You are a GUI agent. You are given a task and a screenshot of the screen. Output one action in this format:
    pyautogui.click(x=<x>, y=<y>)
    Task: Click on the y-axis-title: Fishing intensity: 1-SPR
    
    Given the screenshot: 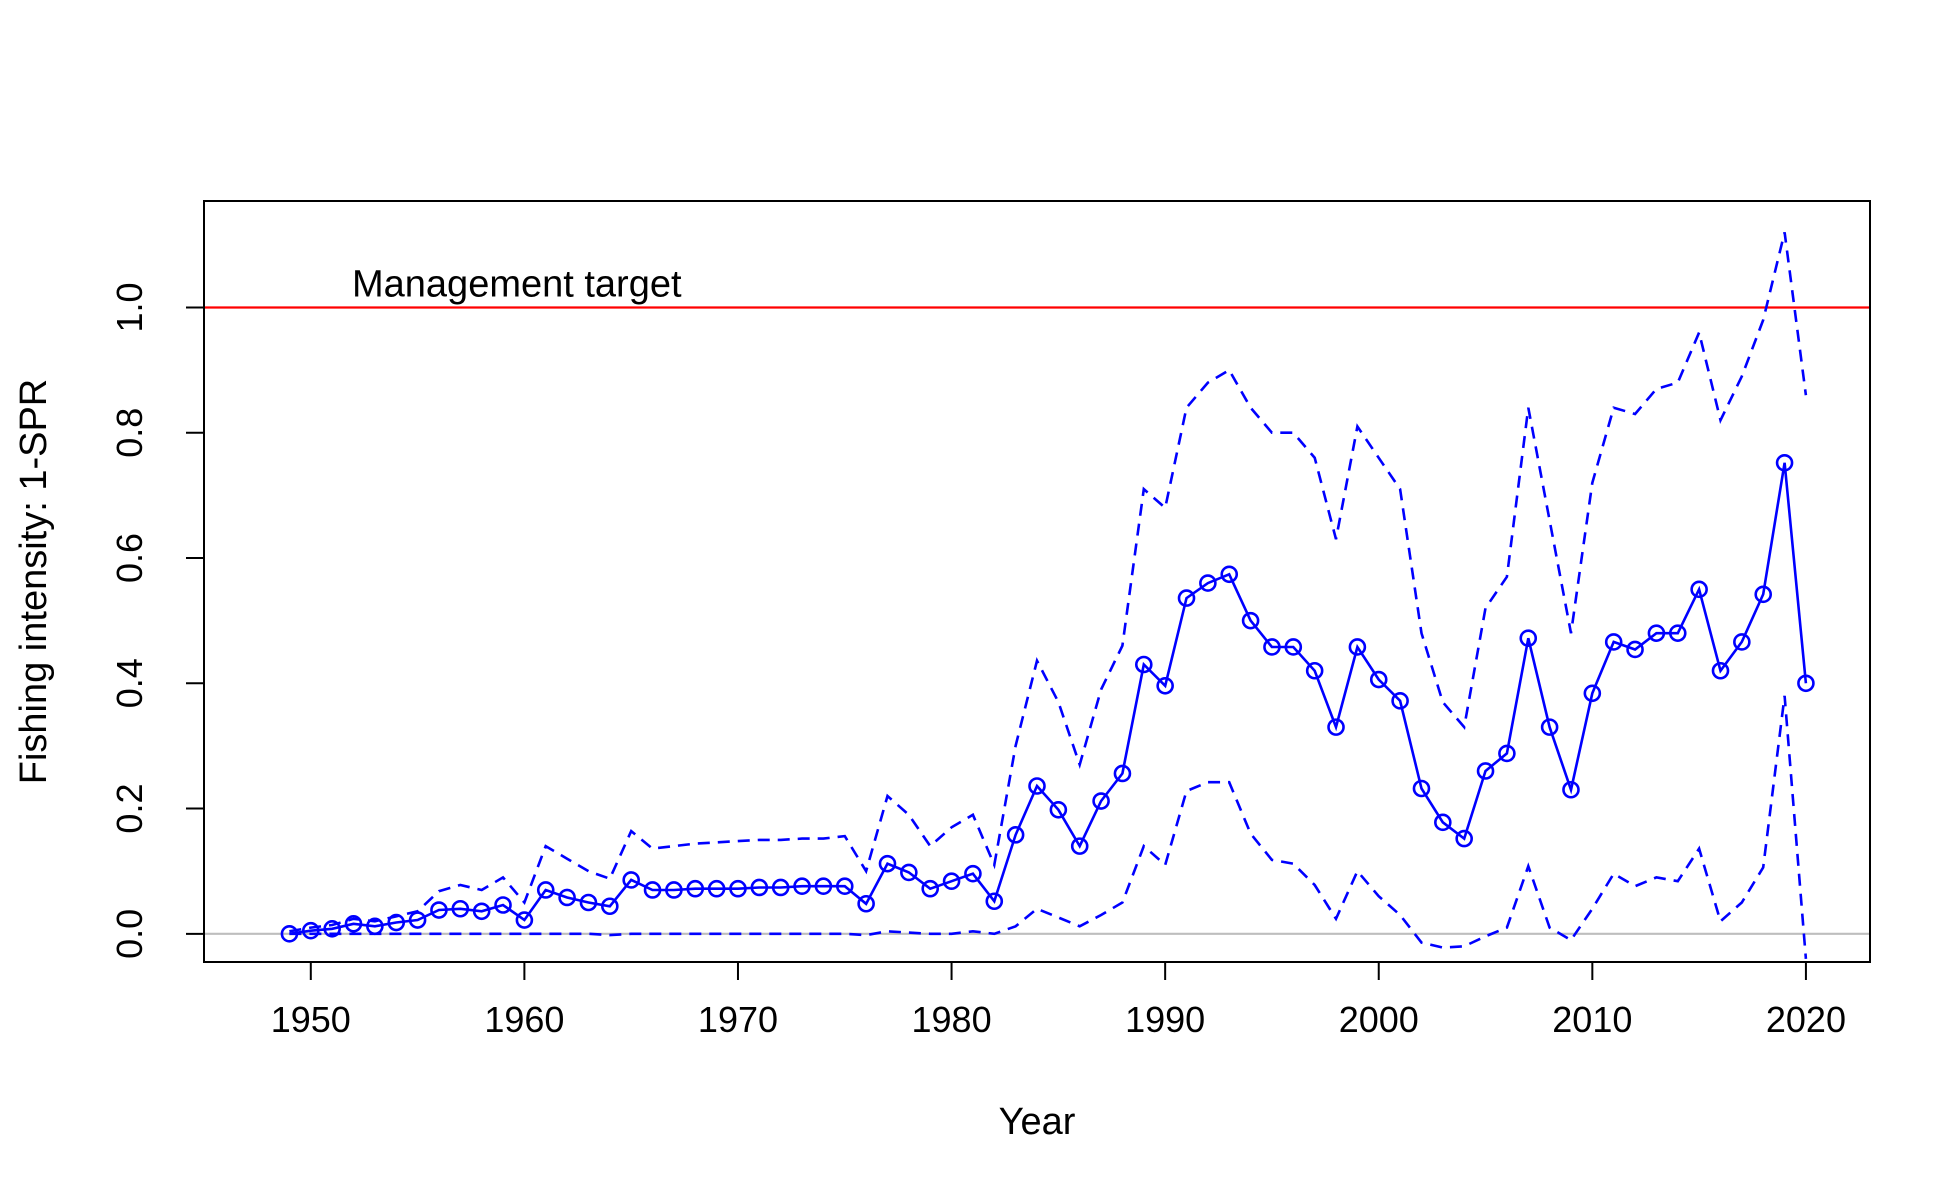 What is the action you would take?
    pyautogui.click(x=34, y=582)
    